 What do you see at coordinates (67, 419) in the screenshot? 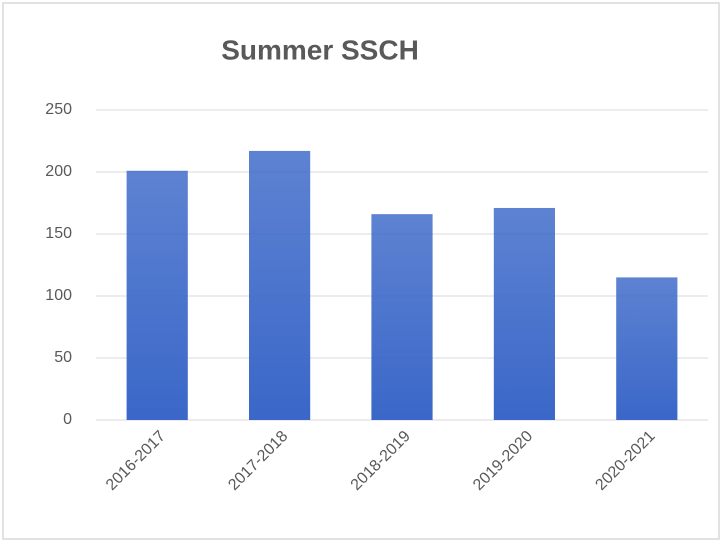
I see `y-tick-label: 0` at bounding box center [67, 419].